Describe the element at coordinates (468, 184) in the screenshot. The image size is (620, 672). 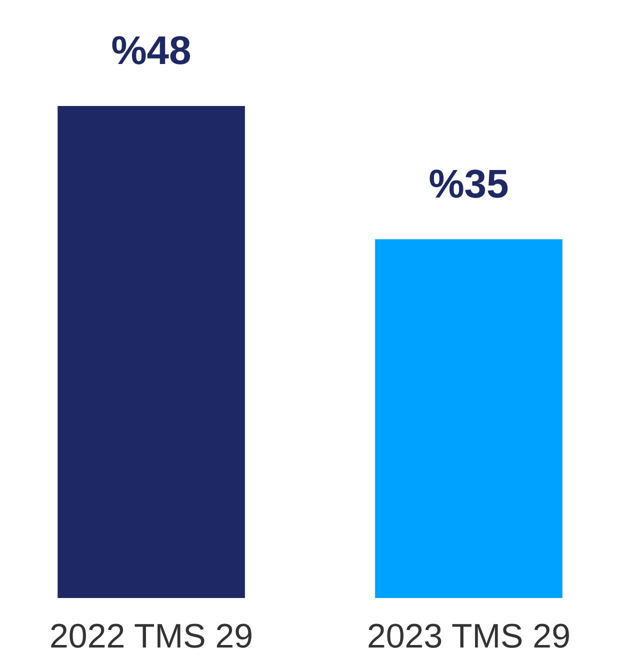
I see `data-label: %35` at that location.